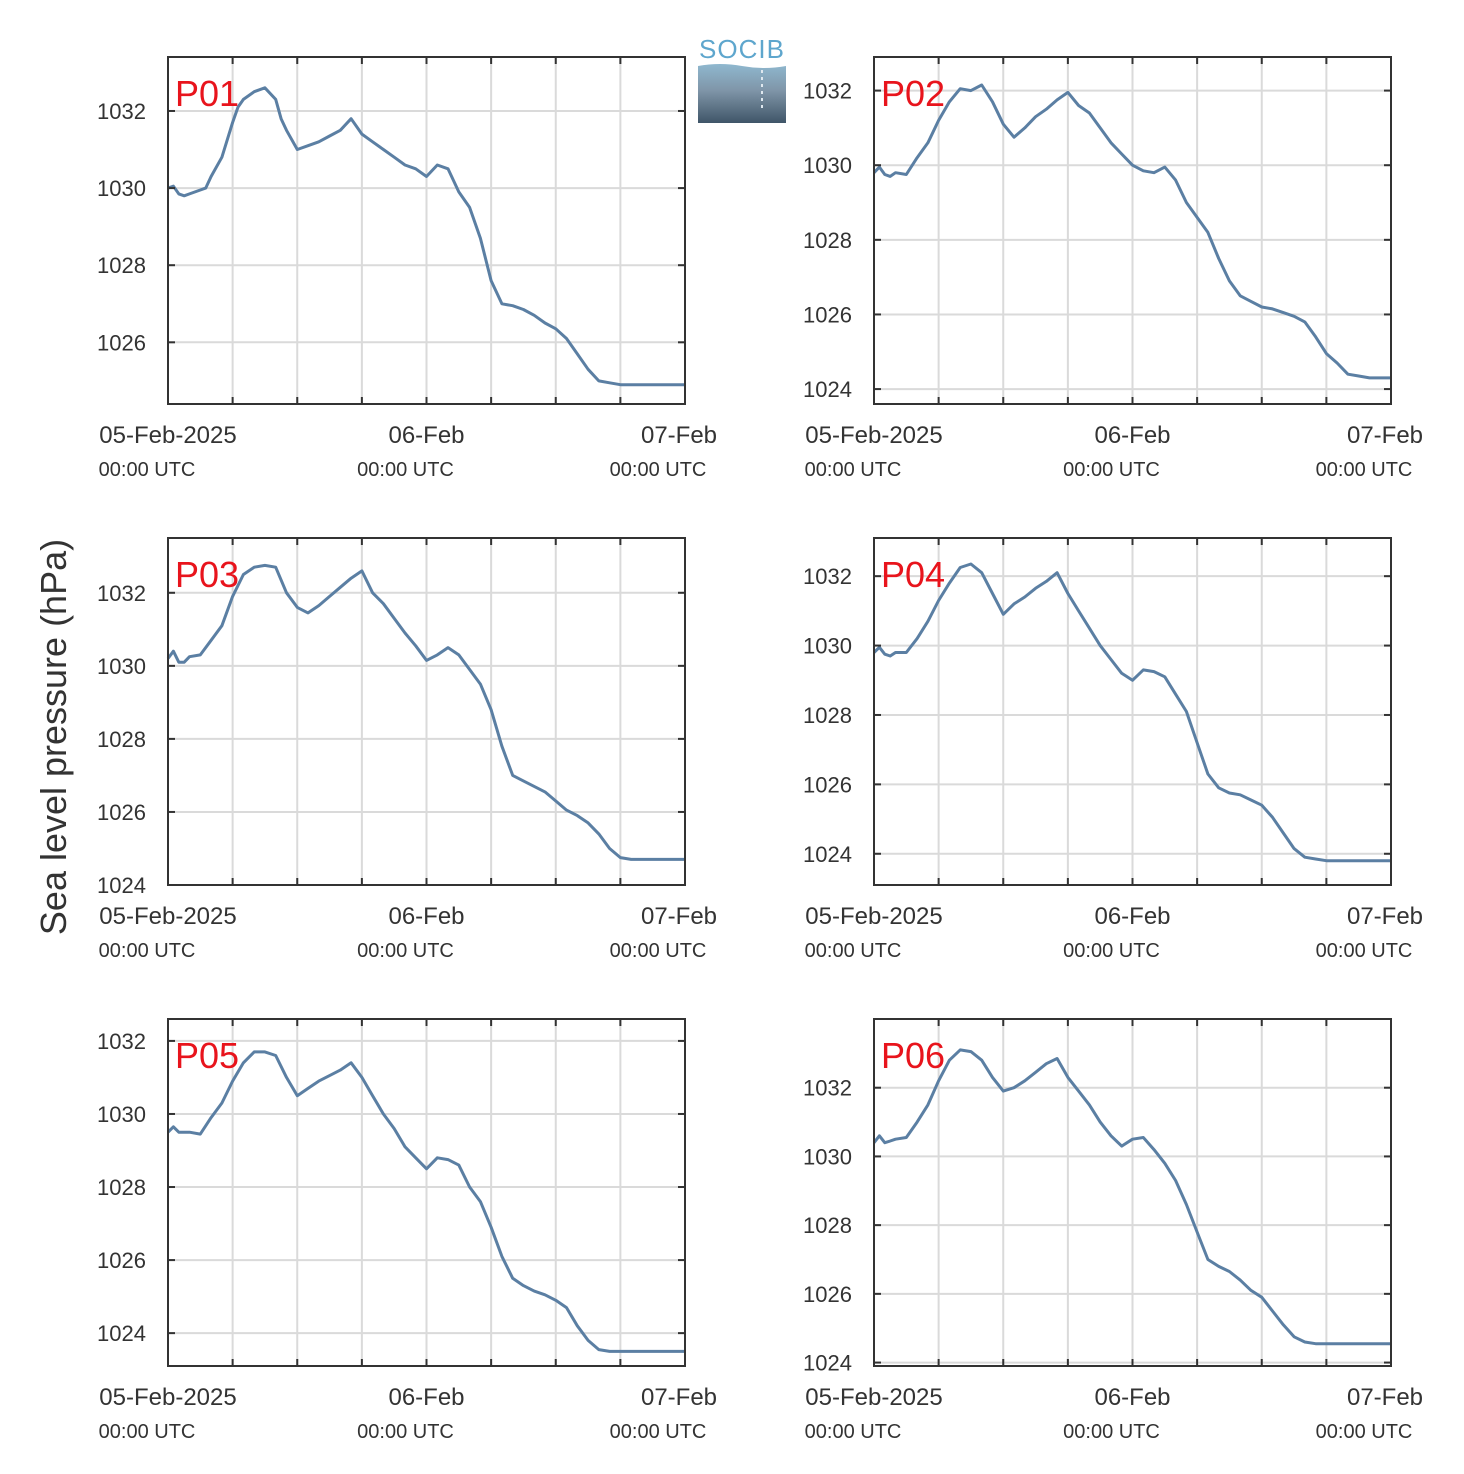 The image size is (1464, 1474). Describe the element at coordinates (426, 236) in the screenshot. I see `series-line-p01` at that location.